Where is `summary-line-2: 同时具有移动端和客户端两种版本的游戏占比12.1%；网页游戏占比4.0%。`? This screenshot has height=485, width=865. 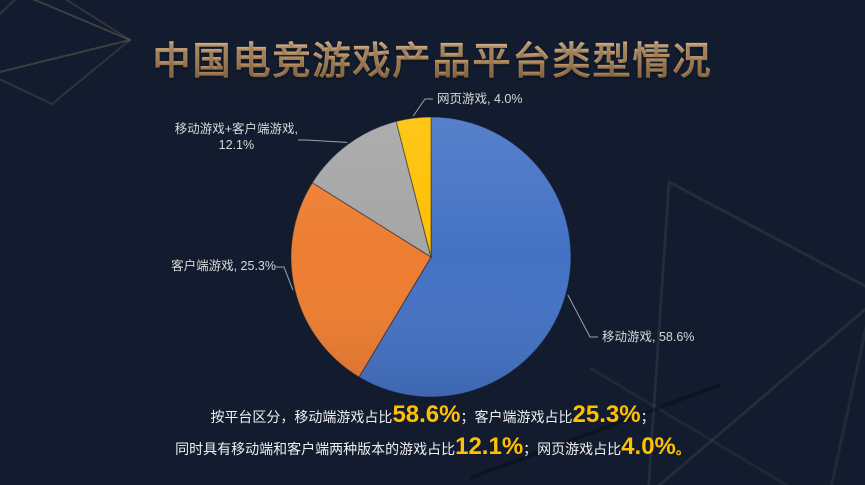
summary-line-2: 同时具有移动端和客户端两种版本的游戏占比12.1%；网页游戏占比4.0%。 is located at coordinates (432, 447).